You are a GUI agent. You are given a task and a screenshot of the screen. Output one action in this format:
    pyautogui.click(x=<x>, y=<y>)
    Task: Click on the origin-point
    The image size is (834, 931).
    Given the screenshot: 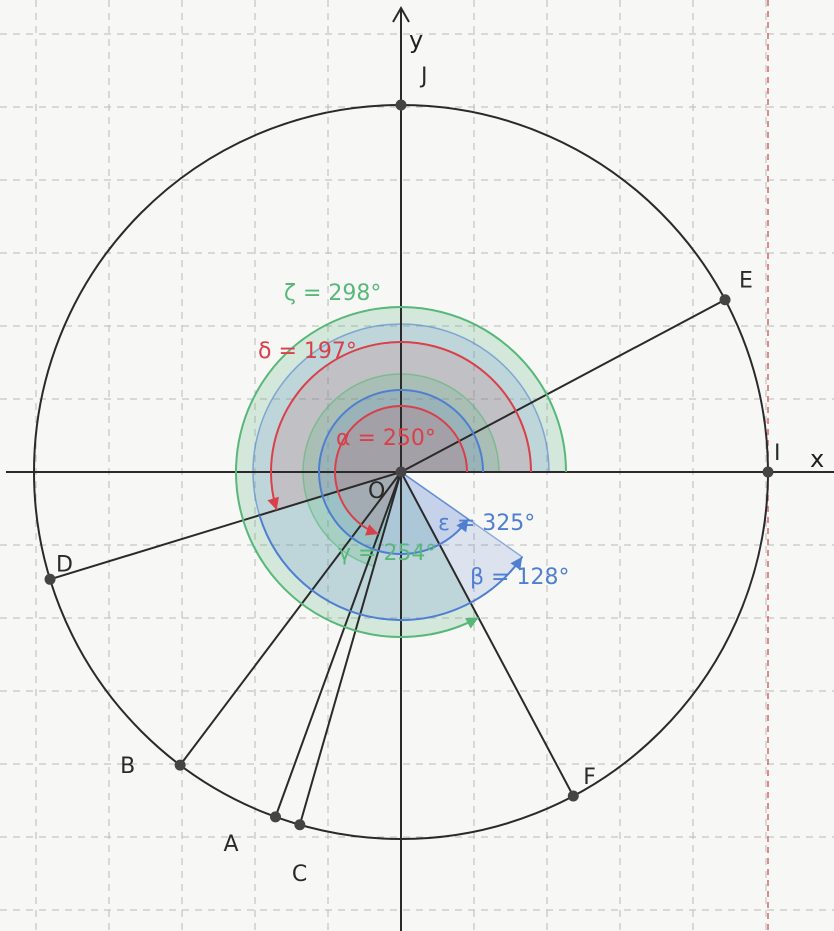 What is the action you would take?
    pyautogui.click(x=401, y=472)
    